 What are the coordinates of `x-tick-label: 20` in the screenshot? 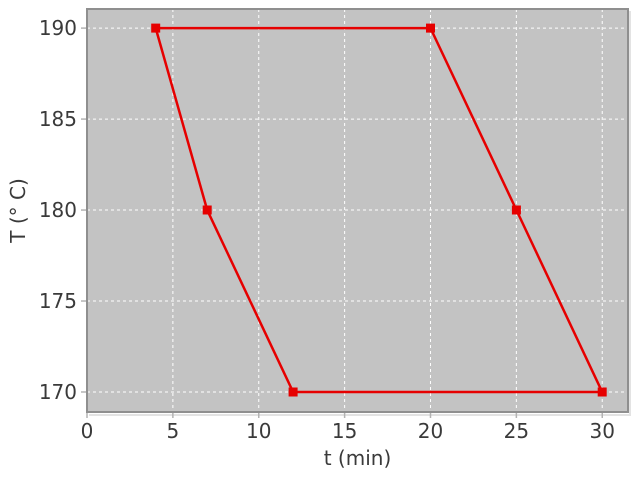 It's located at (430, 431).